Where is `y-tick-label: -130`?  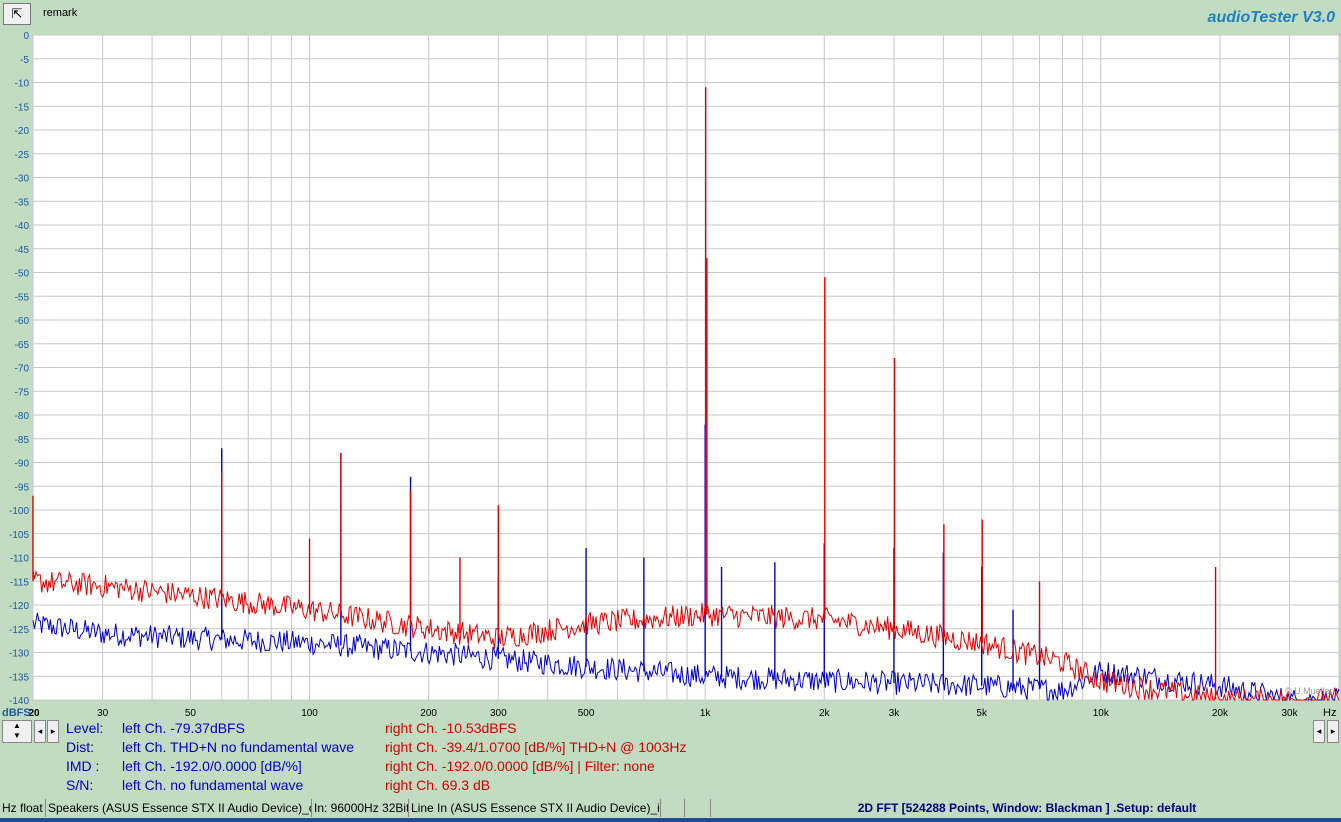
y-tick-label: -130 is located at coordinates (19, 654).